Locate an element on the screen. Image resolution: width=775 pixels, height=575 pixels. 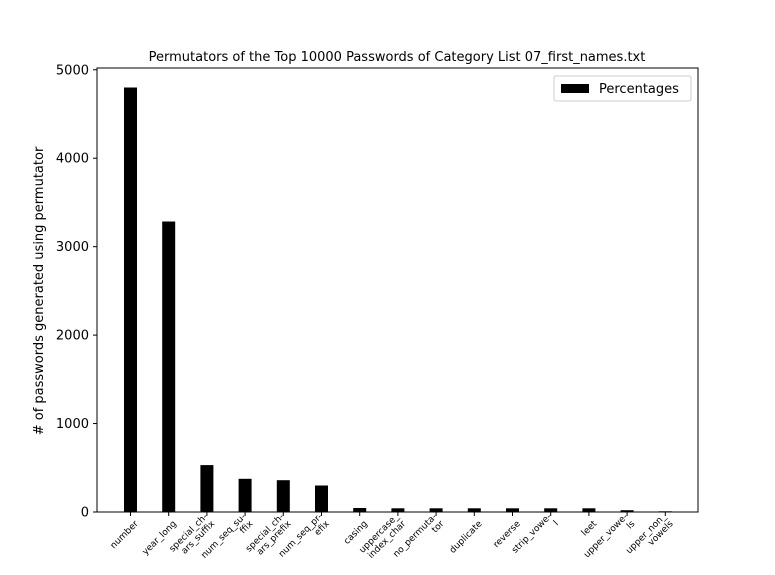
y-tick-label: 3000 is located at coordinates (72, 247).